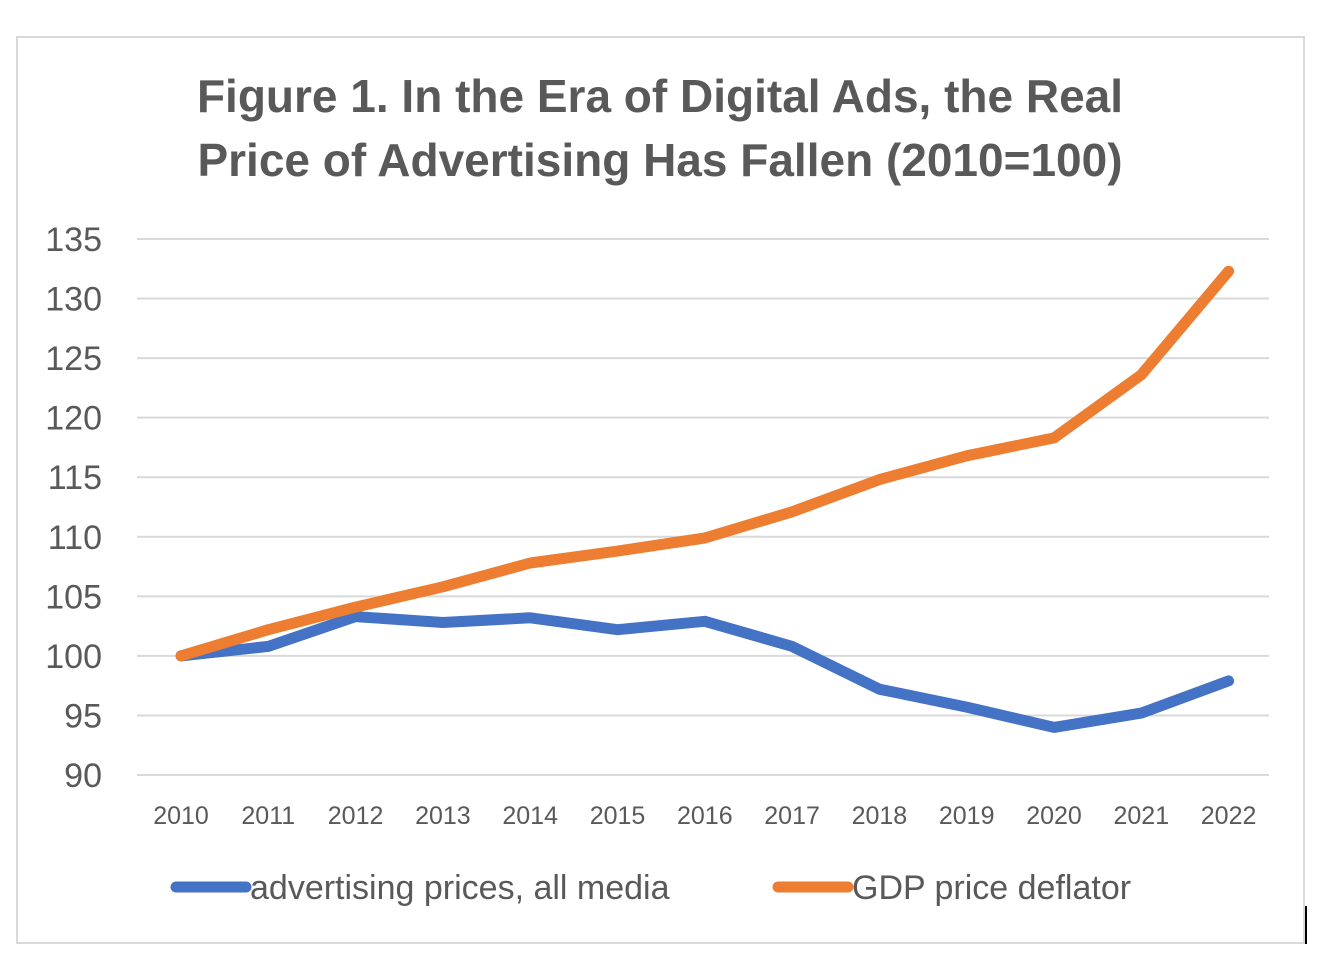 This screenshot has width=1336, height=968. What do you see at coordinates (83, 776) in the screenshot?
I see `y-tick-label: 90` at bounding box center [83, 776].